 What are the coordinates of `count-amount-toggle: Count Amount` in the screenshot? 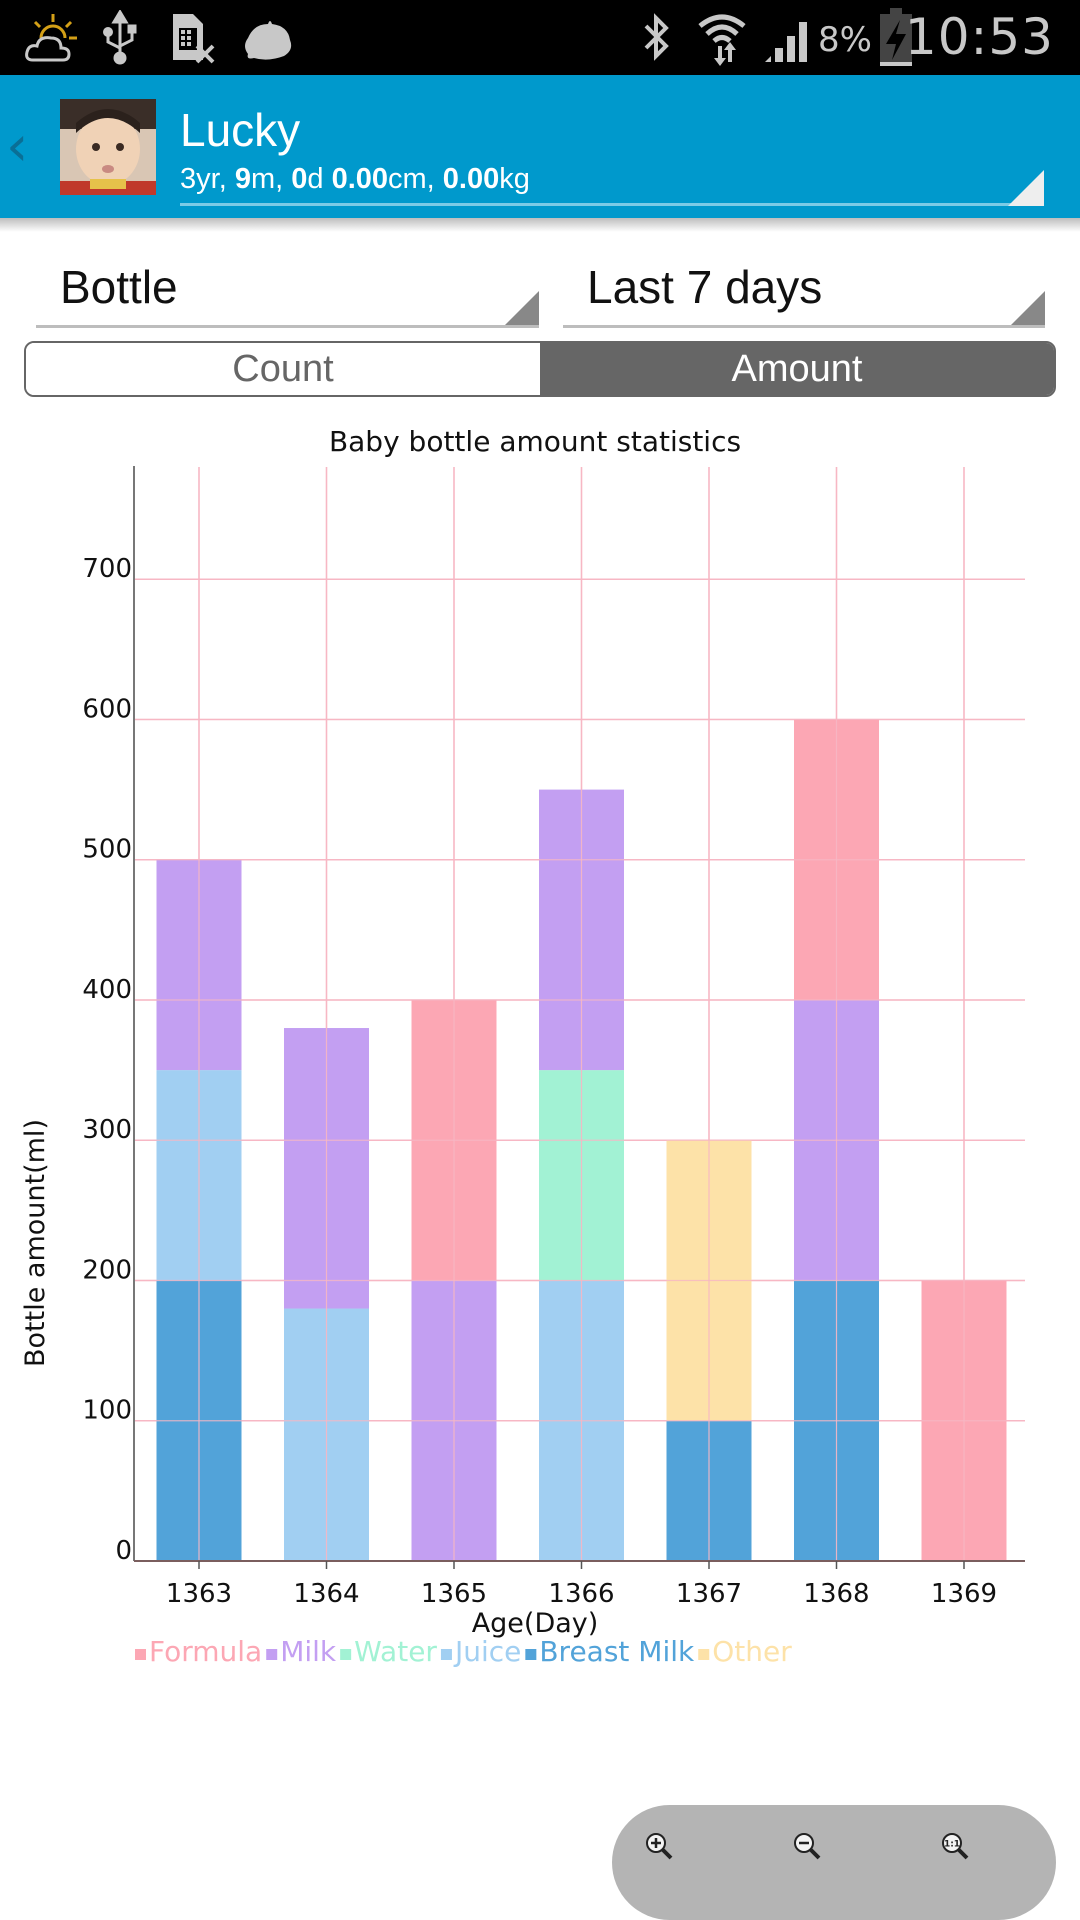 It's located at (540, 369).